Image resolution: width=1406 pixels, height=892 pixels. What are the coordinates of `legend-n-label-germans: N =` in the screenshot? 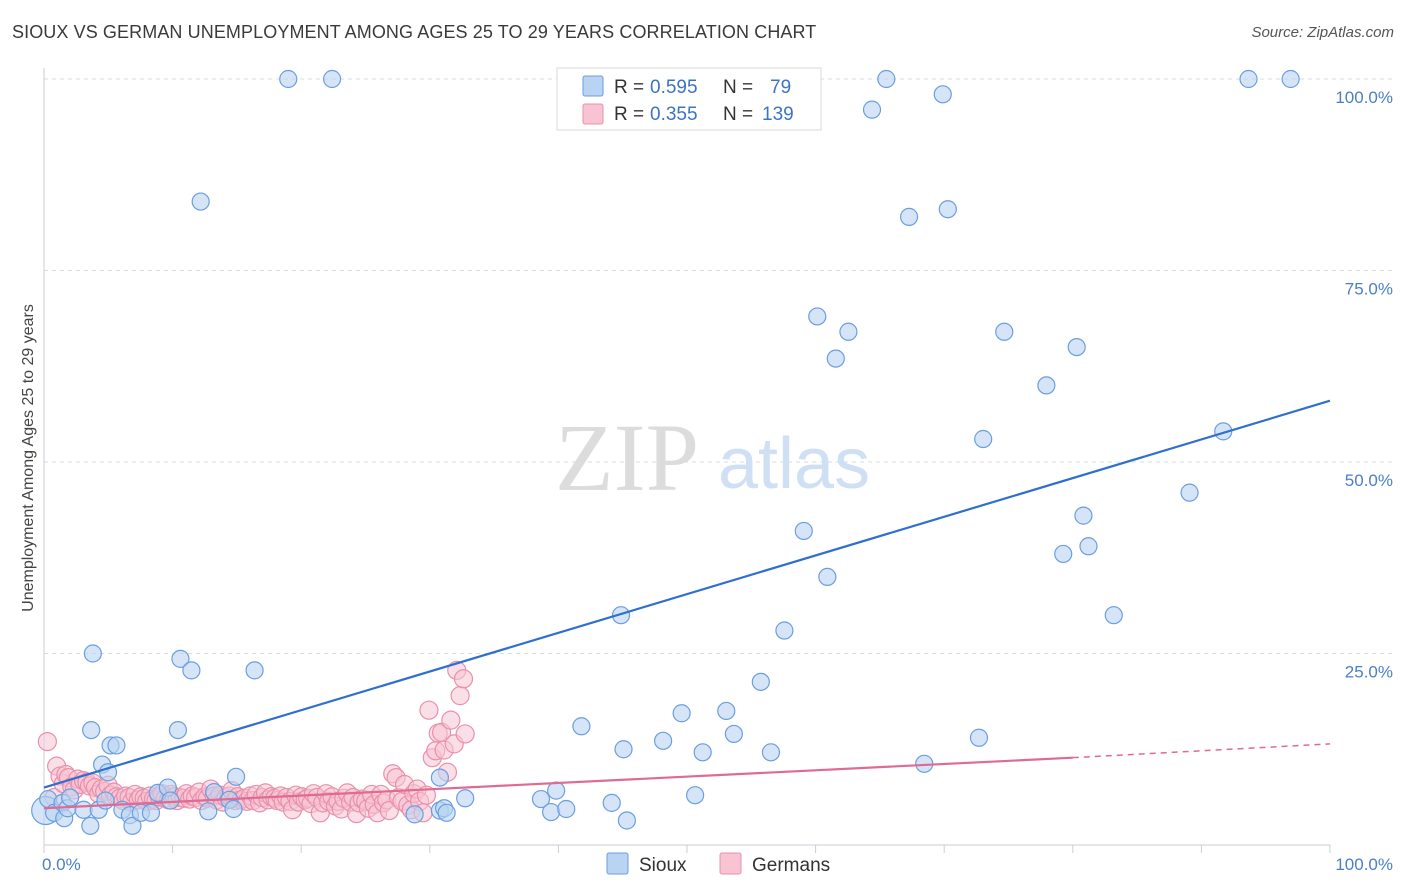 It's located at (738, 114).